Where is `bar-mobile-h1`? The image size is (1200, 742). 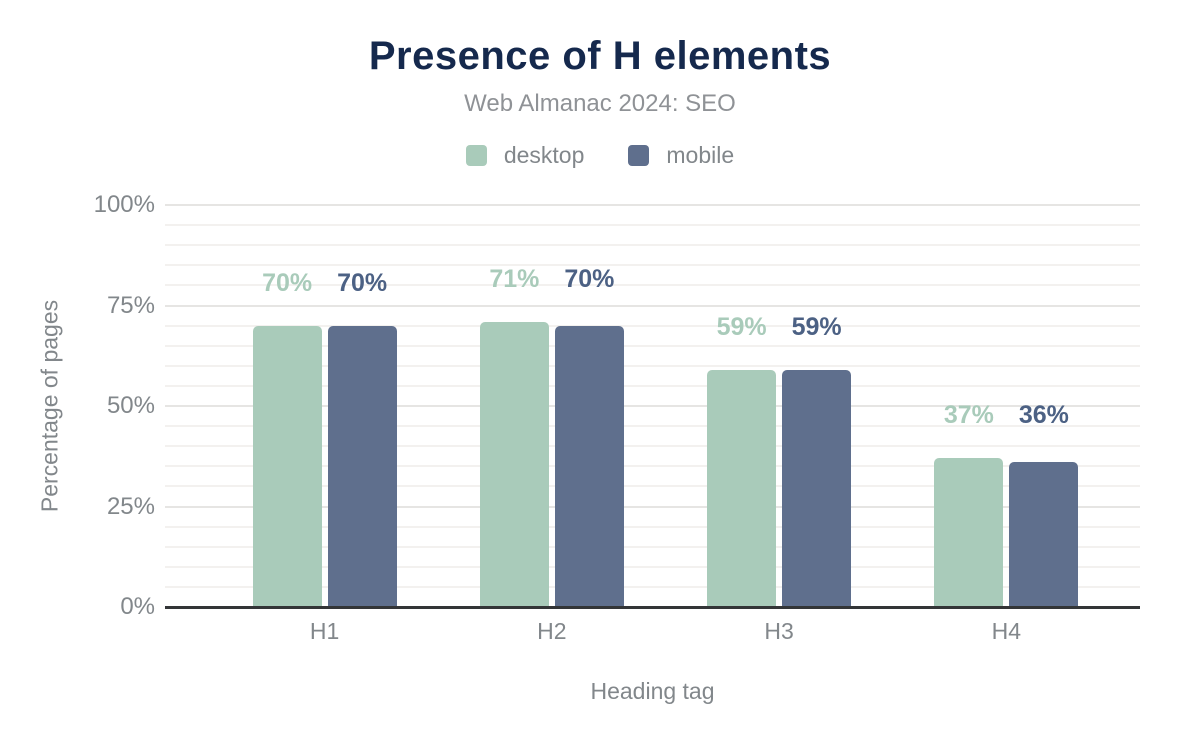
bar-mobile-h1 is located at coordinates (362, 466).